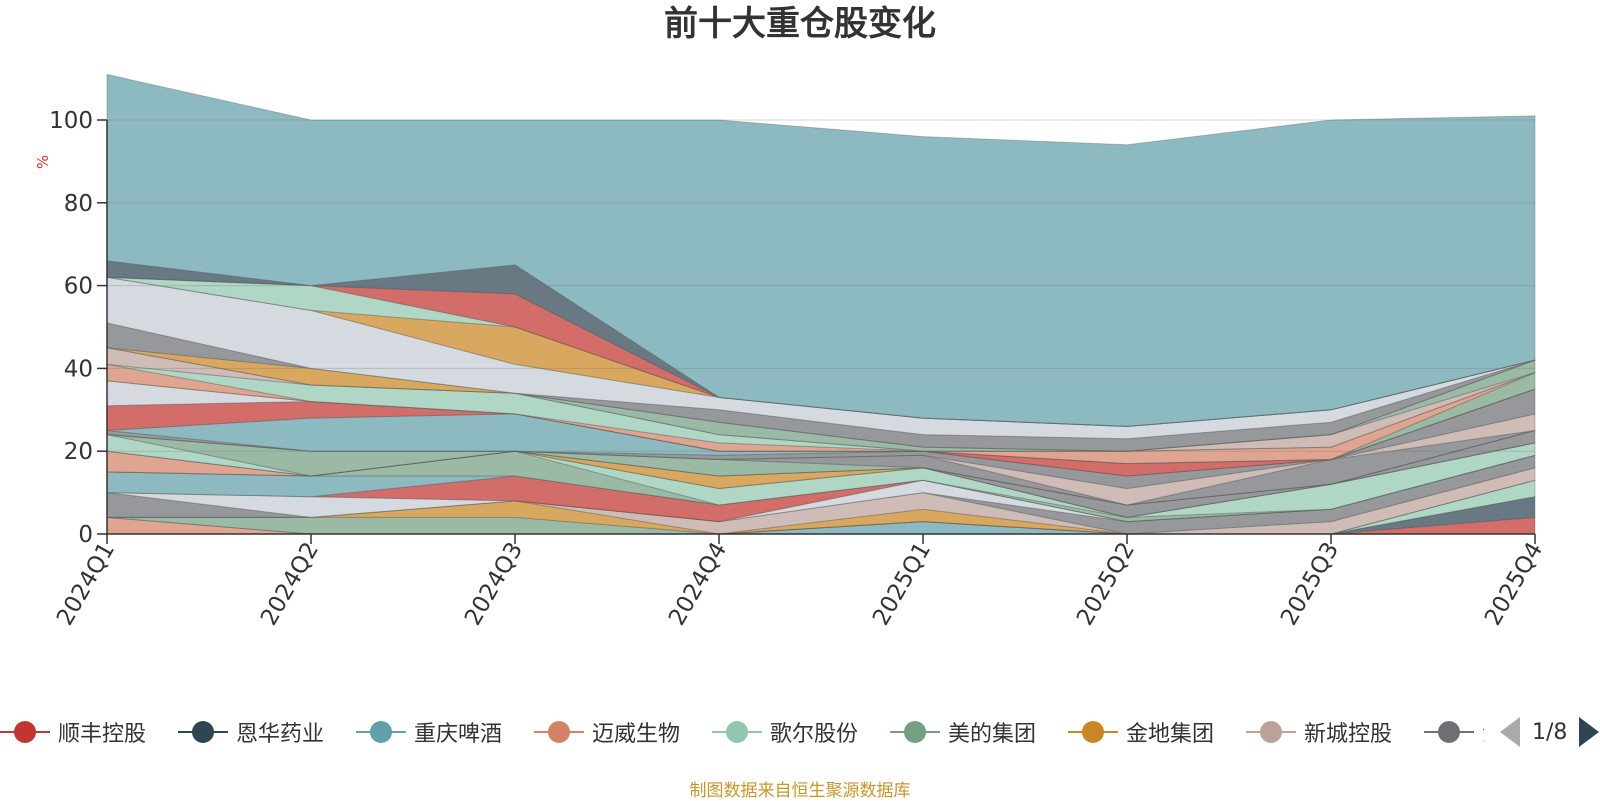 The width and height of the screenshot is (1600, 801). I want to click on x-tick-label: 2025Q2, so click(1106, 584).